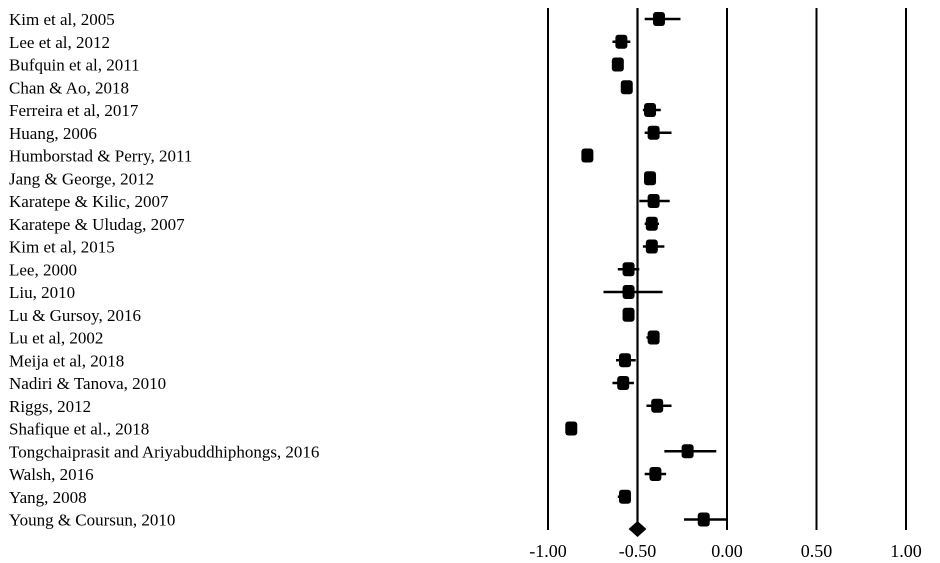 The width and height of the screenshot is (940, 563). I want to click on study-label: Riggs, 2012, so click(50, 406).